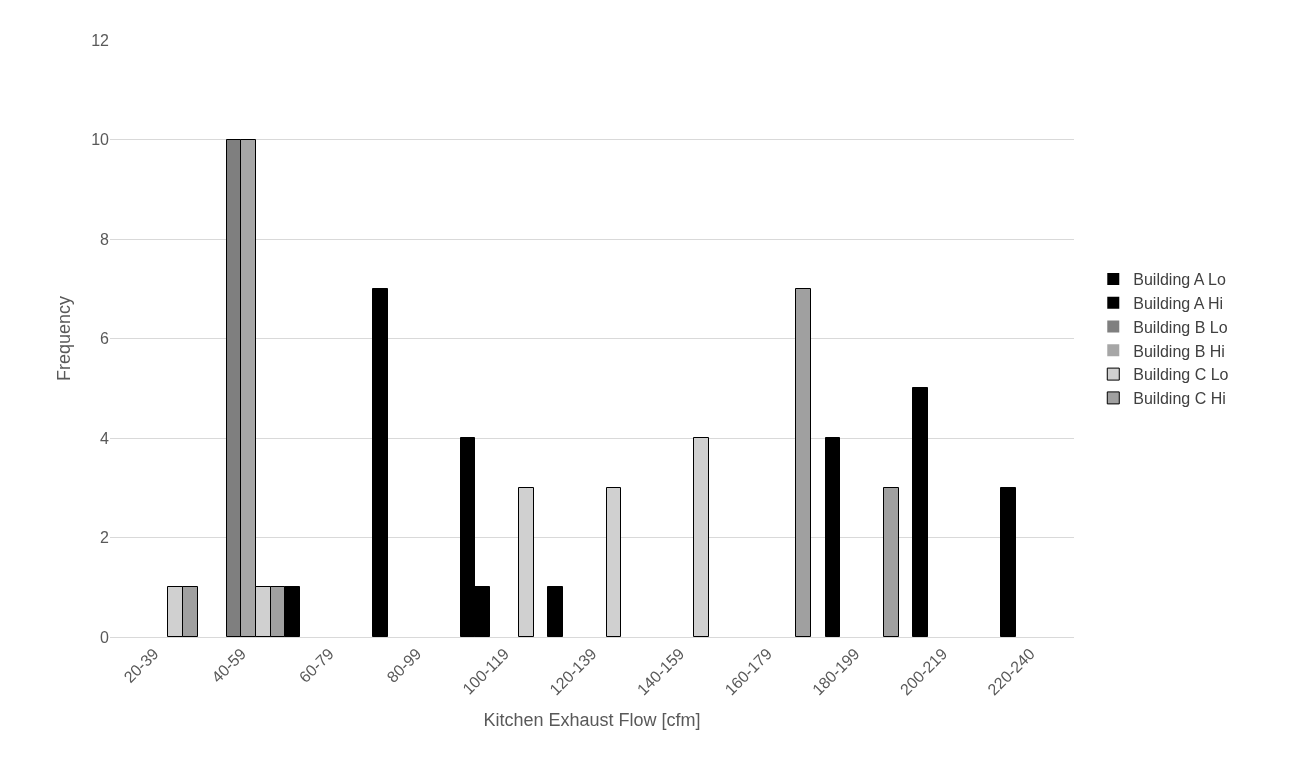  I want to click on legend-label: Building C Lo, so click(1181, 375).